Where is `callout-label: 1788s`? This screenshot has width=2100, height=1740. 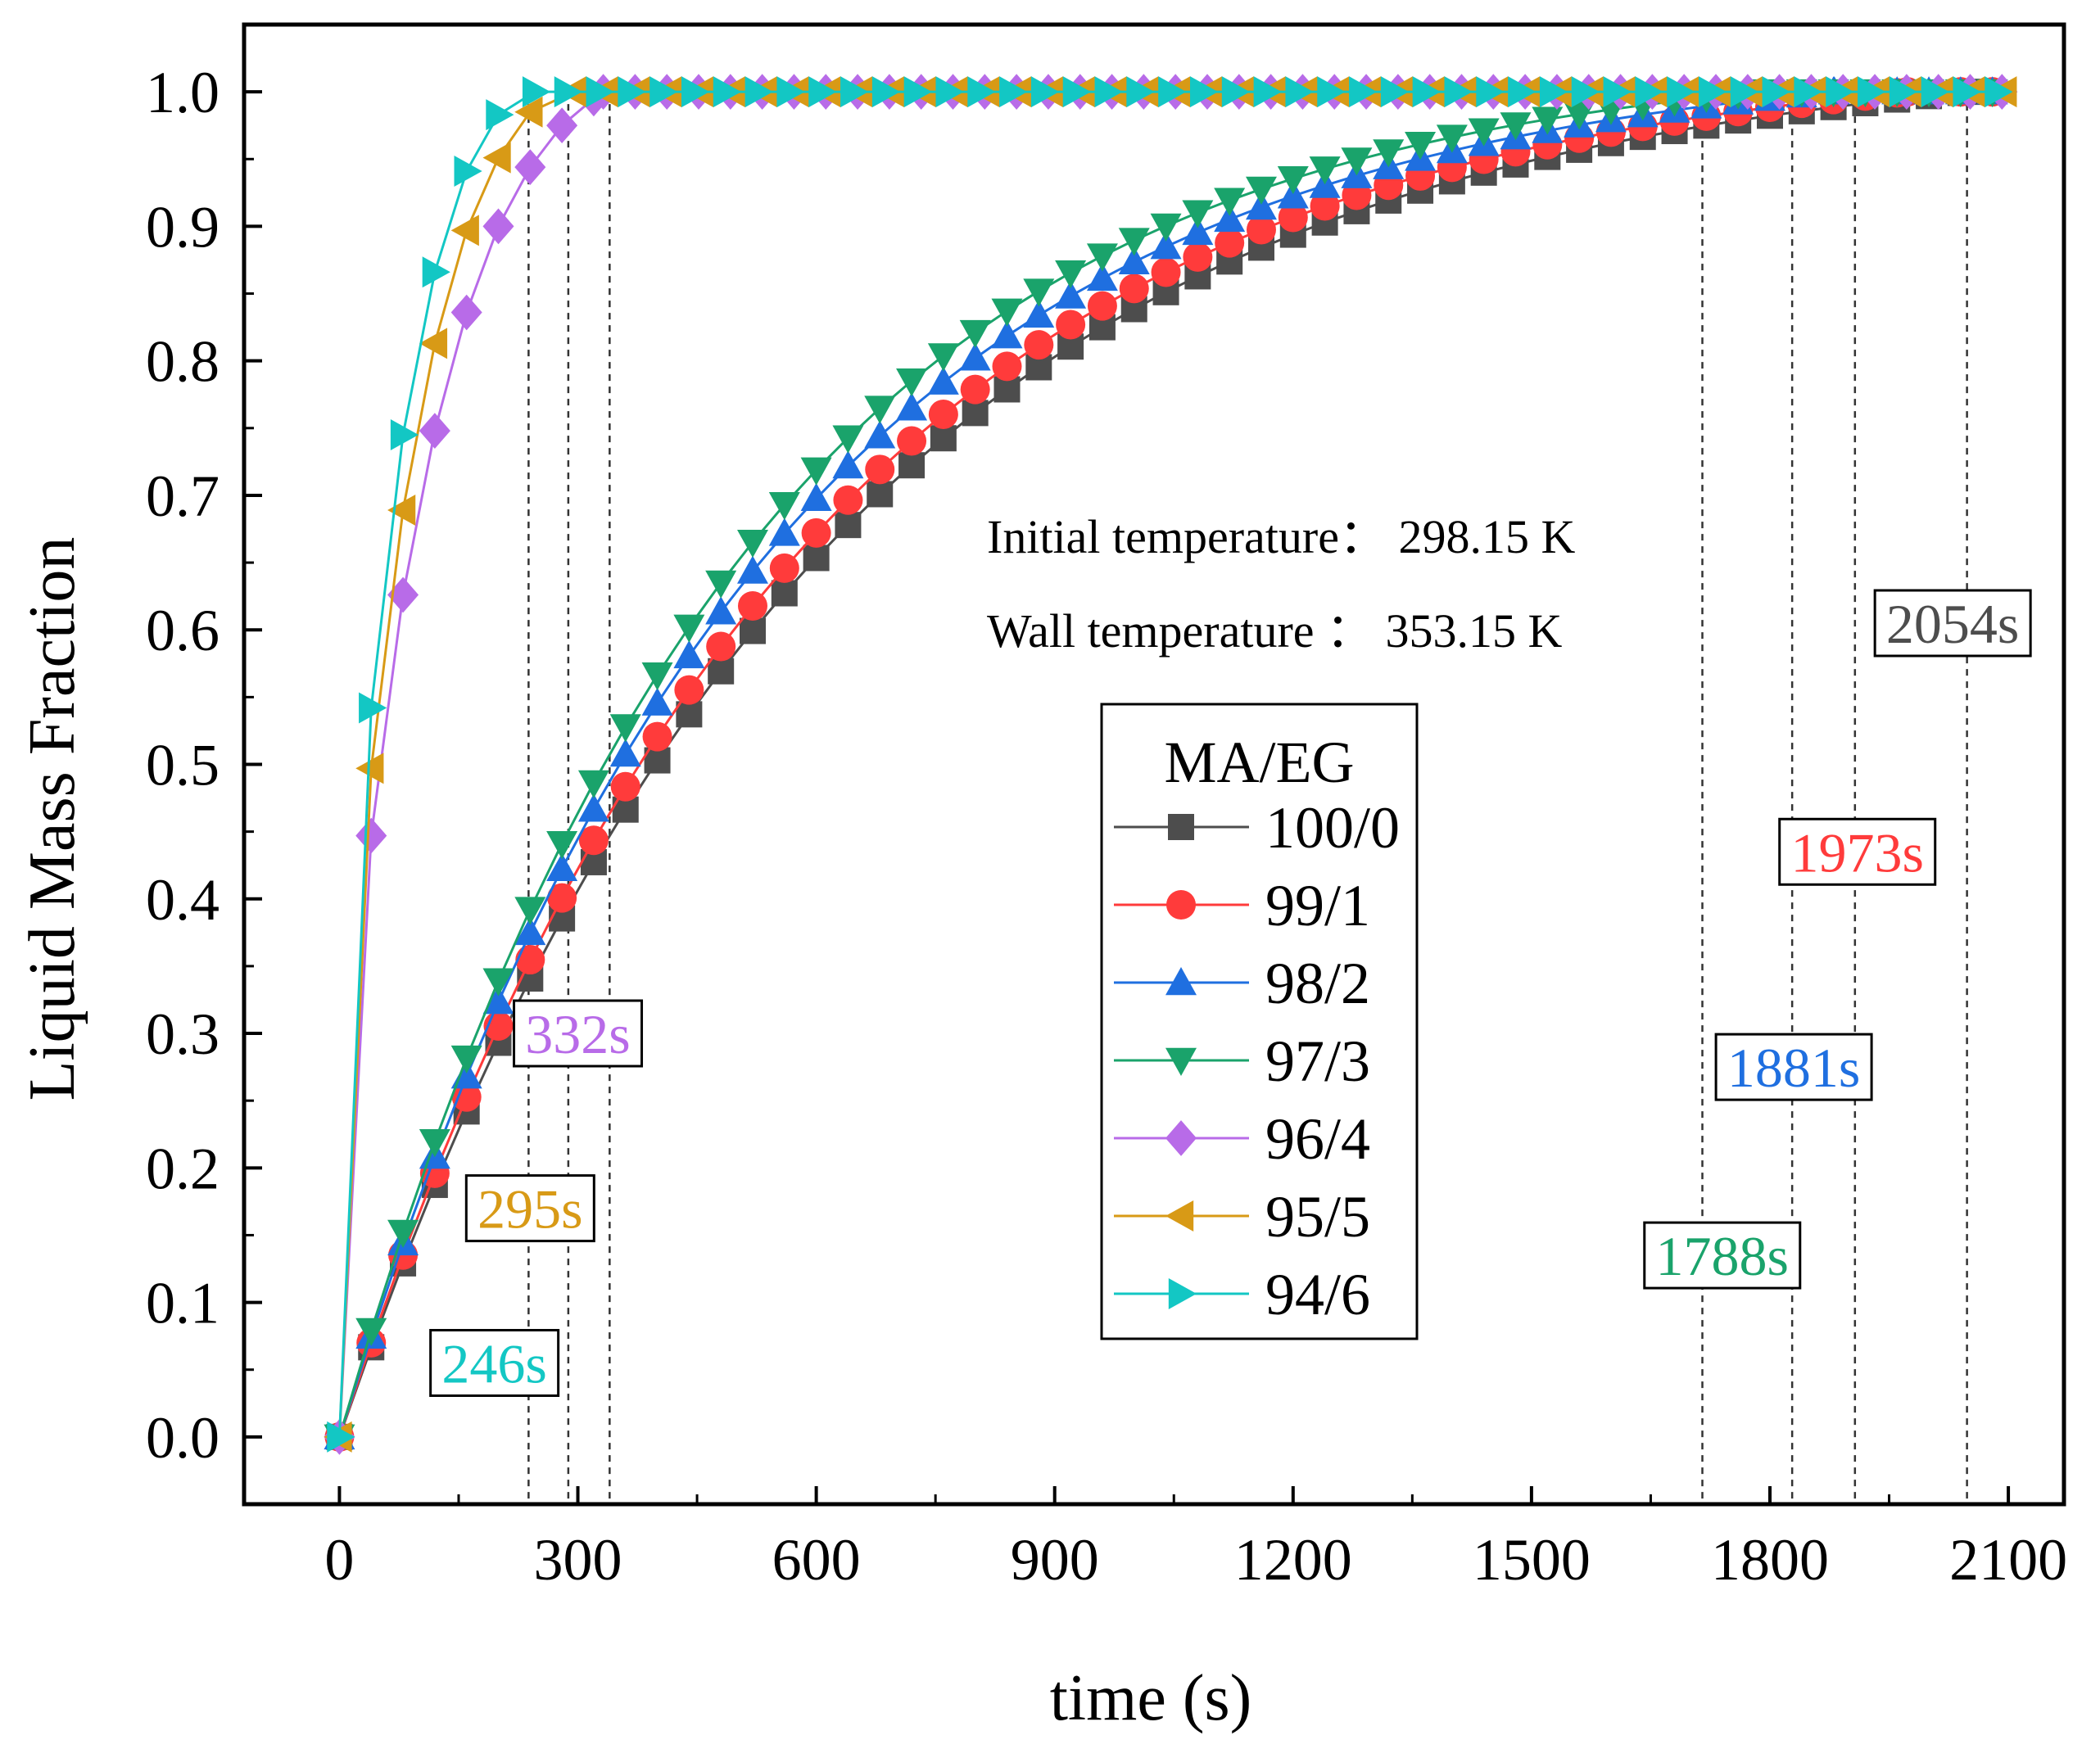 callout-label: 1788s is located at coordinates (1722, 1256).